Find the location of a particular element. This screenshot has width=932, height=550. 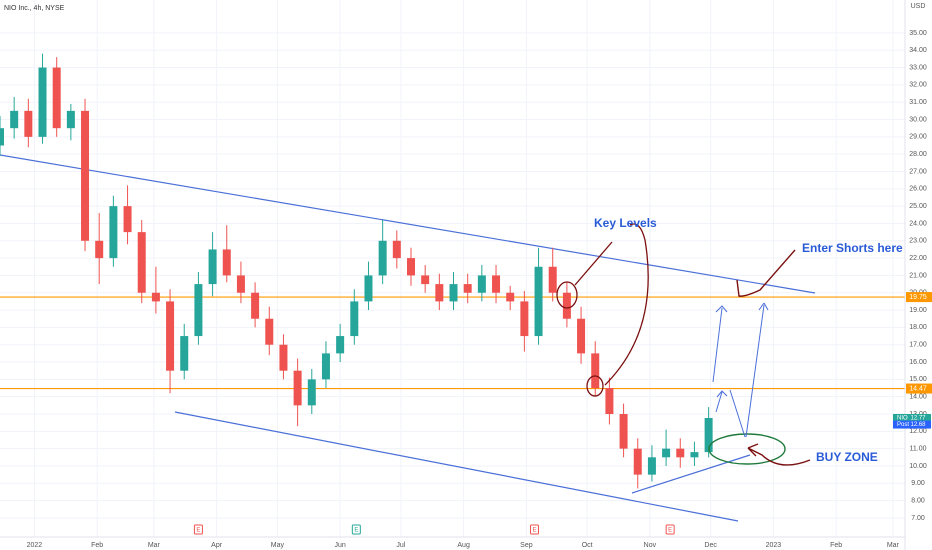

y-tick-label: 16.00 is located at coordinates (918, 362).